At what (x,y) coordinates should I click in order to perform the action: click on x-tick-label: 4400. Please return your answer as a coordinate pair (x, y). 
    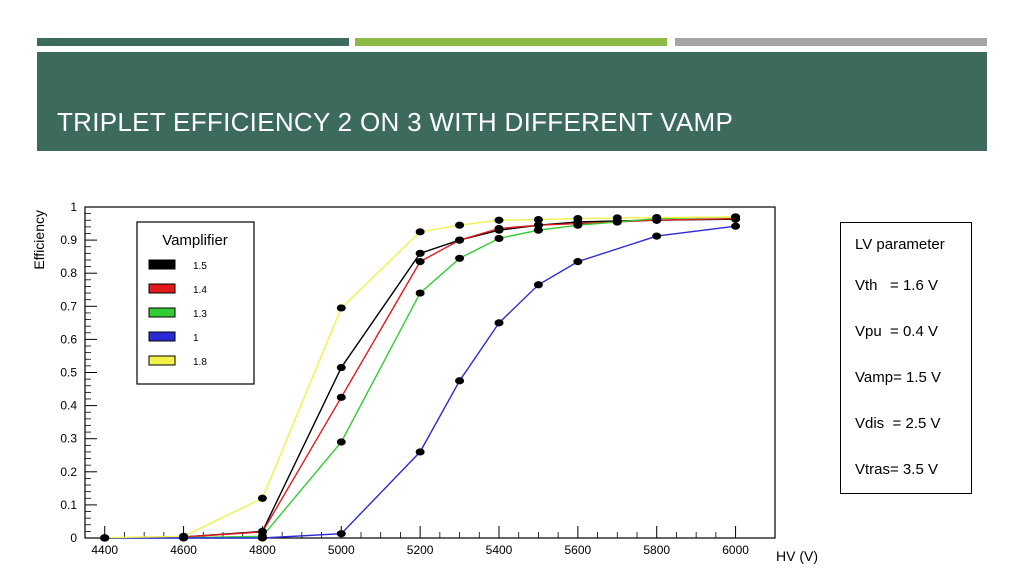
    Looking at the image, I should click on (104, 550).